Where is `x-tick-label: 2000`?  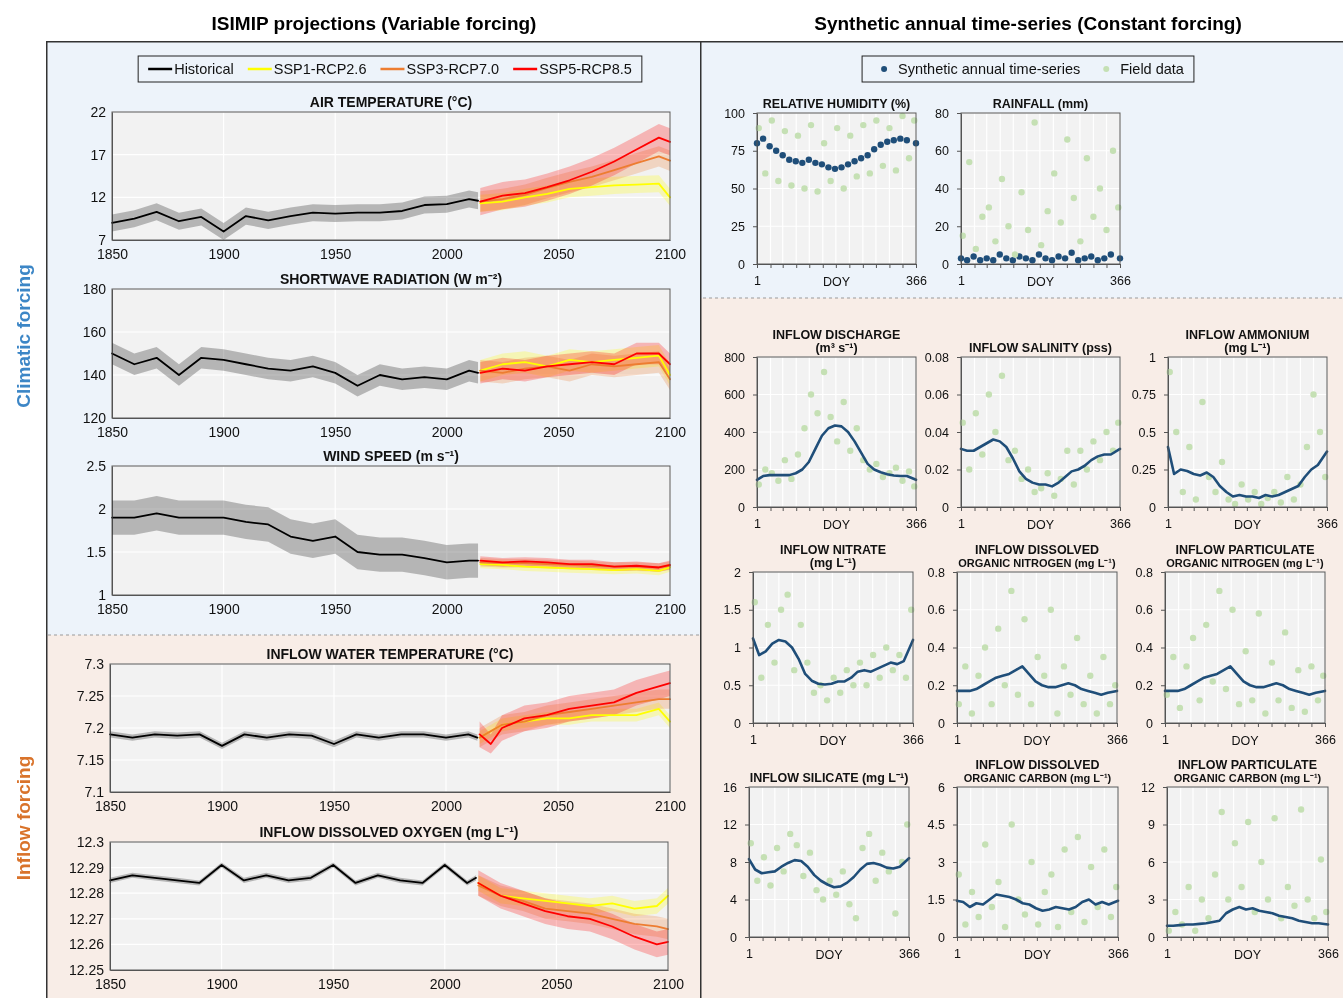 x-tick-label: 2000 is located at coordinates (446, 805).